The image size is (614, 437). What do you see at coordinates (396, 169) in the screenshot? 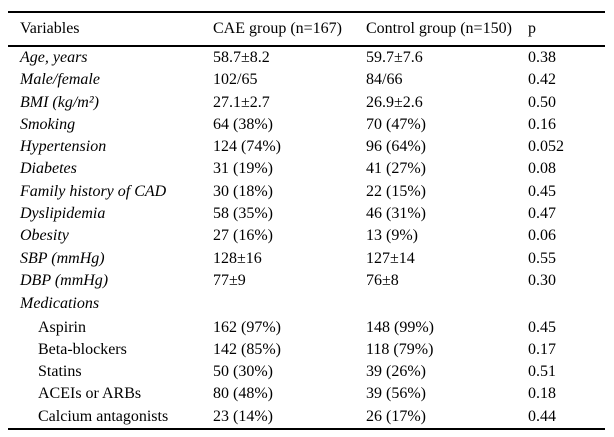
I see `cell-control-group: 41 (27%)` at bounding box center [396, 169].